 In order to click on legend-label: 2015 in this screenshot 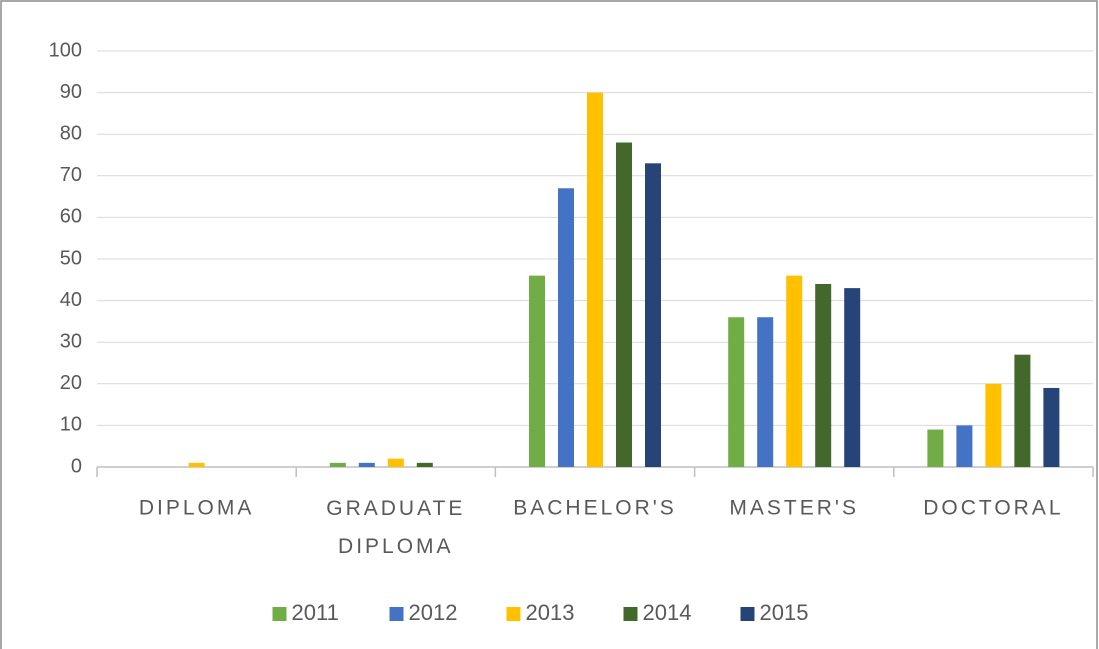, I will do `click(784, 612)`.